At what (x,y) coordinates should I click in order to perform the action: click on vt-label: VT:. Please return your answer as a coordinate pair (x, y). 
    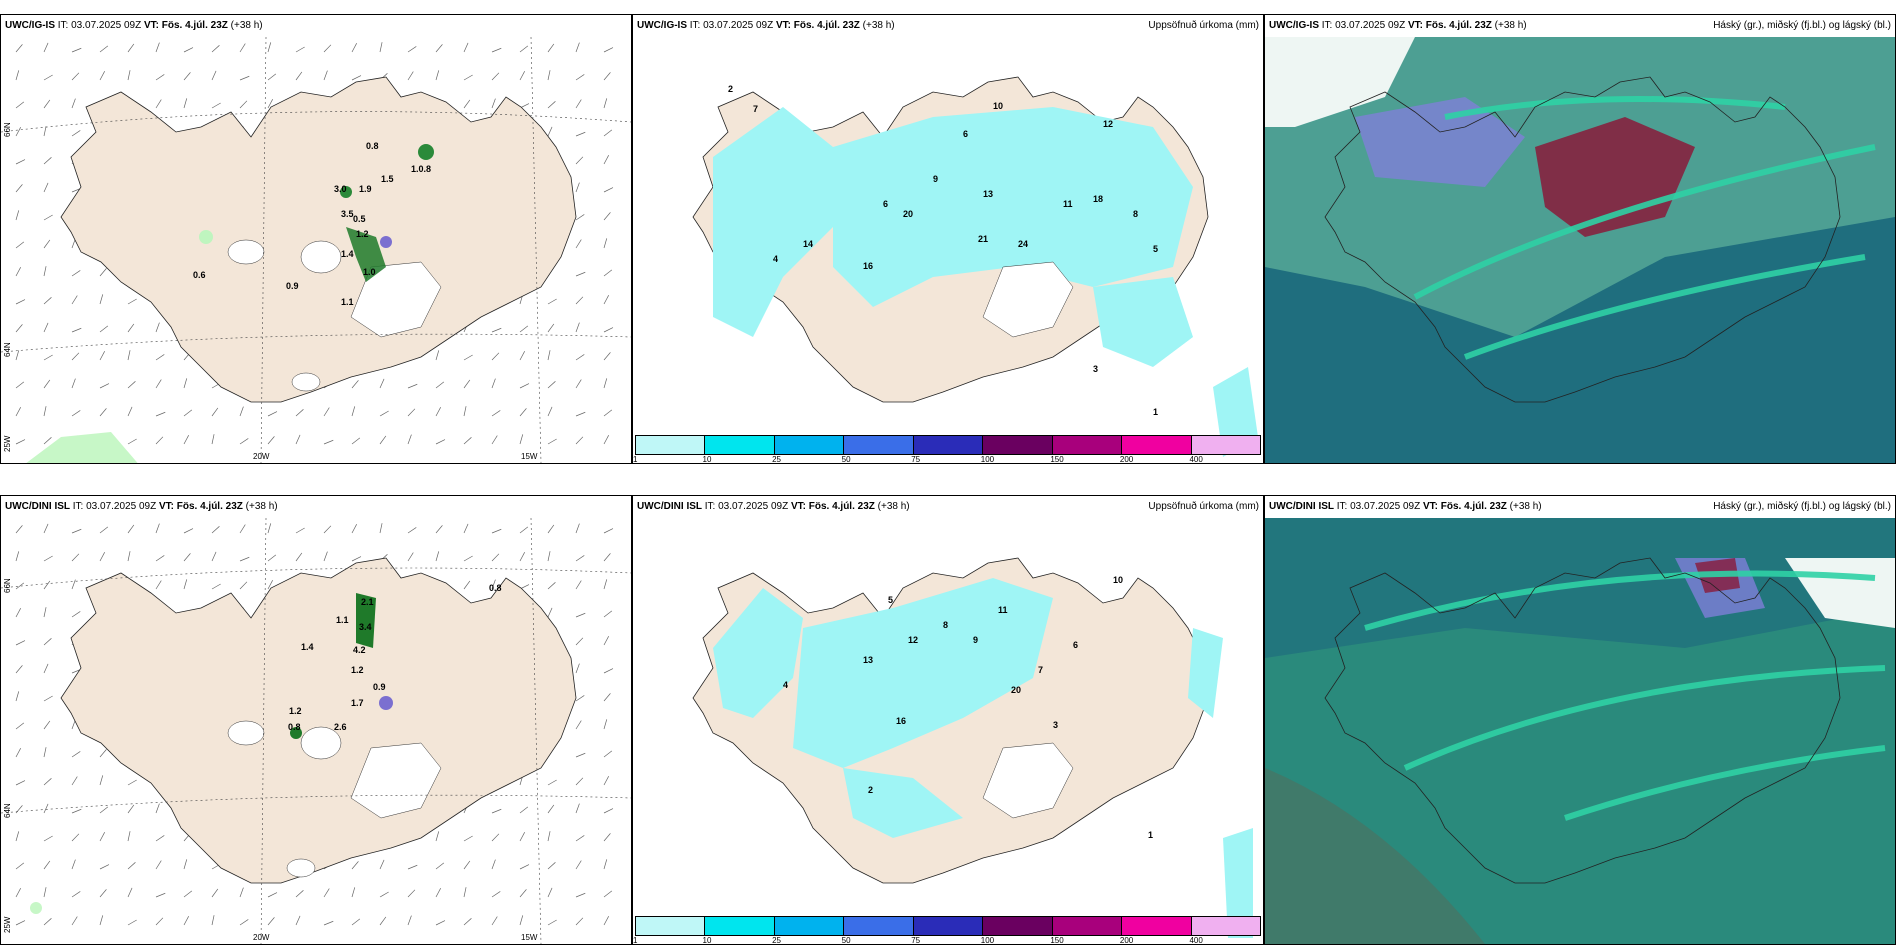
    Looking at the image, I should click on (1415, 25).